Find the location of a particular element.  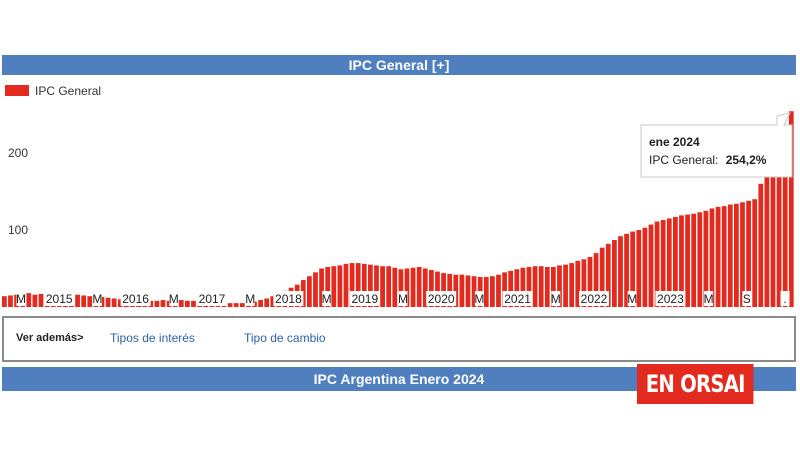

link-exchange-rate: Tipo de cambio is located at coordinates (285, 338).